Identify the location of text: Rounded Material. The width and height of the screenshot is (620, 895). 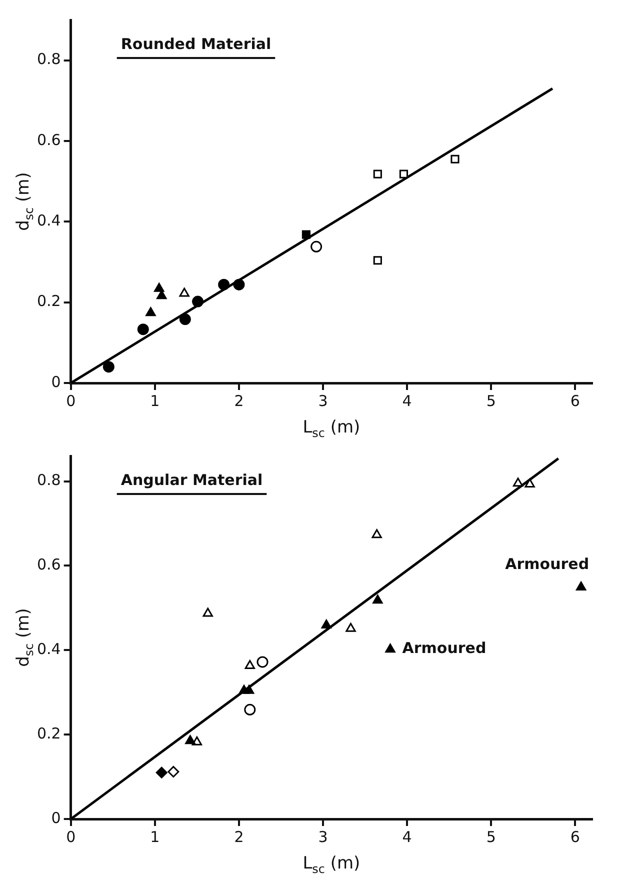
(196, 43).